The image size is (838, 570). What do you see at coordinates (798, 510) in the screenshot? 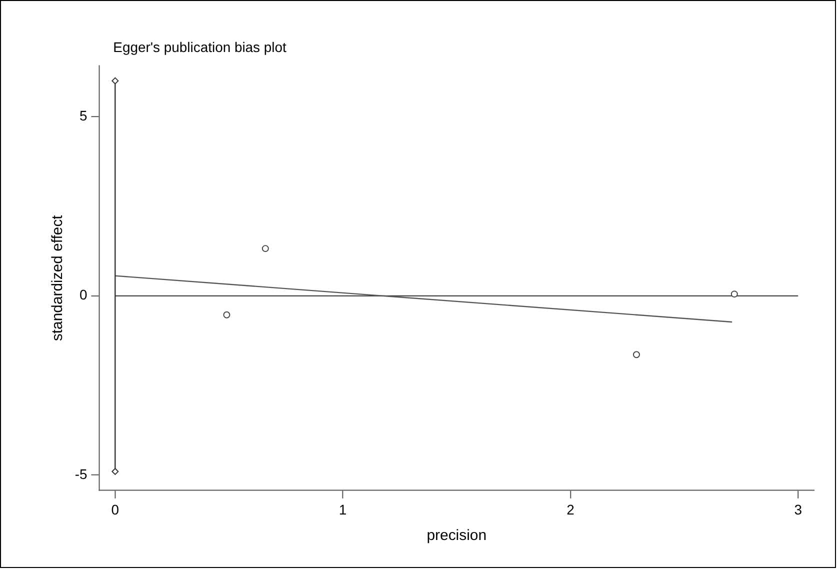
I see `x-tick-label: 3` at bounding box center [798, 510].